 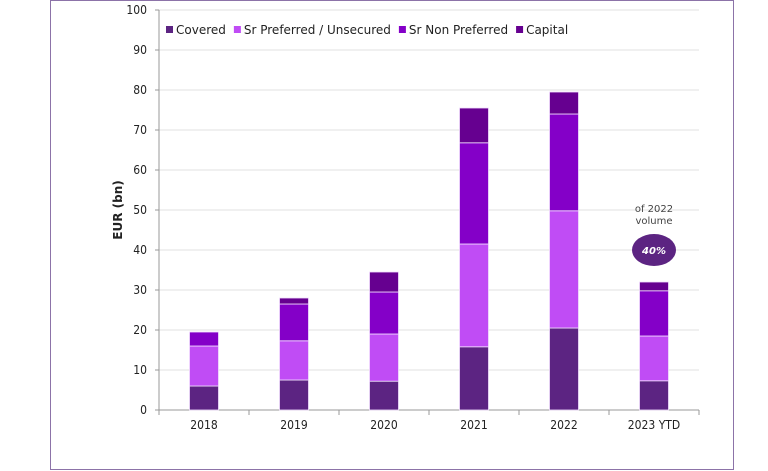 I want to click on x-tick-label: 2020, so click(x=384, y=425).